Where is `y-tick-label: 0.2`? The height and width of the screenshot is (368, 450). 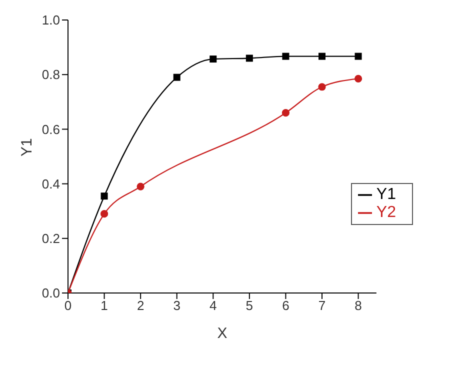 y-tick-label: 0.2 is located at coordinates (51, 238).